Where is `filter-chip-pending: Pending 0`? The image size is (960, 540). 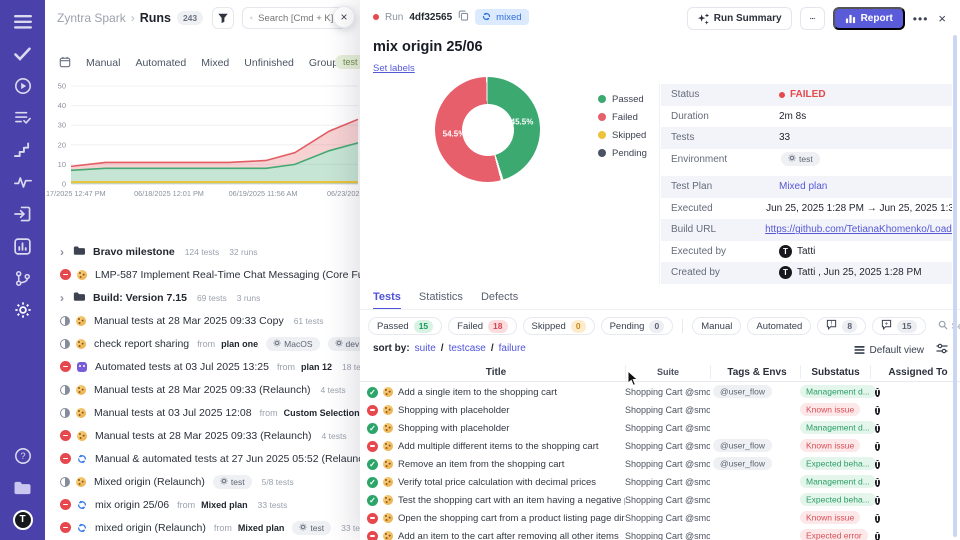
filter-chip-pending: Pending 0 is located at coordinates (637, 326).